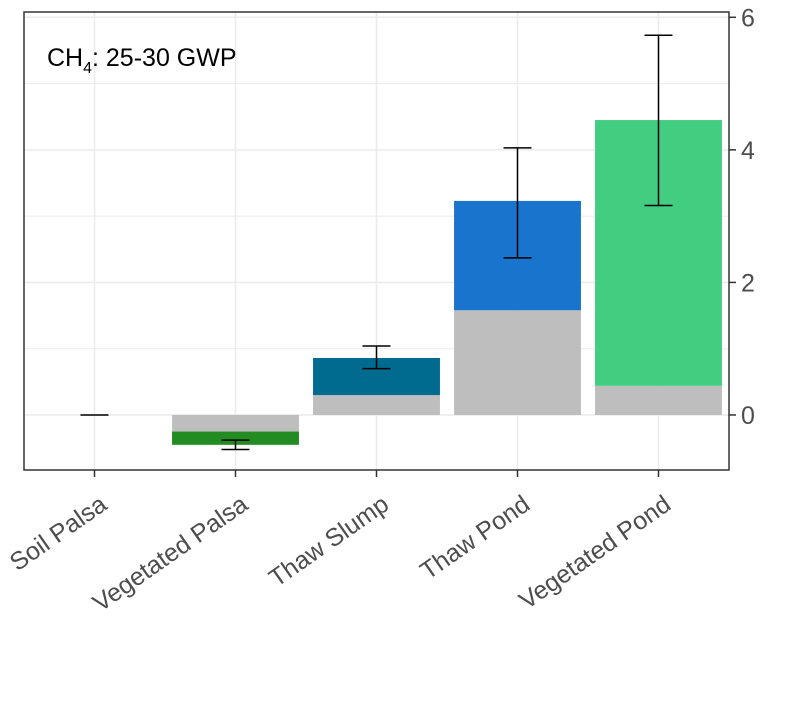 Image resolution: width=792 pixels, height=721 pixels. What do you see at coordinates (65, 58) in the screenshot?
I see `annotation-prefix: CH` at bounding box center [65, 58].